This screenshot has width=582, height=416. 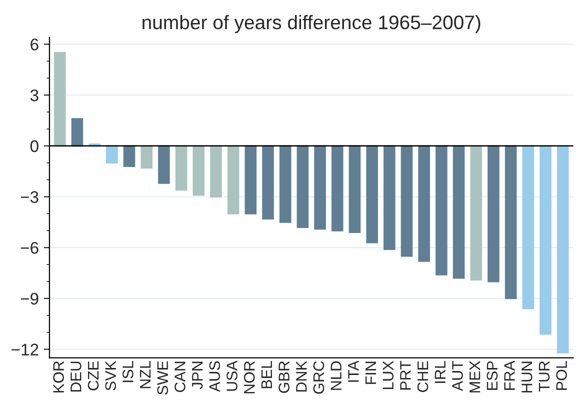 What do you see at coordinates (110, 375) in the screenshot?
I see `x-tick-label: SVK` at bounding box center [110, 375].